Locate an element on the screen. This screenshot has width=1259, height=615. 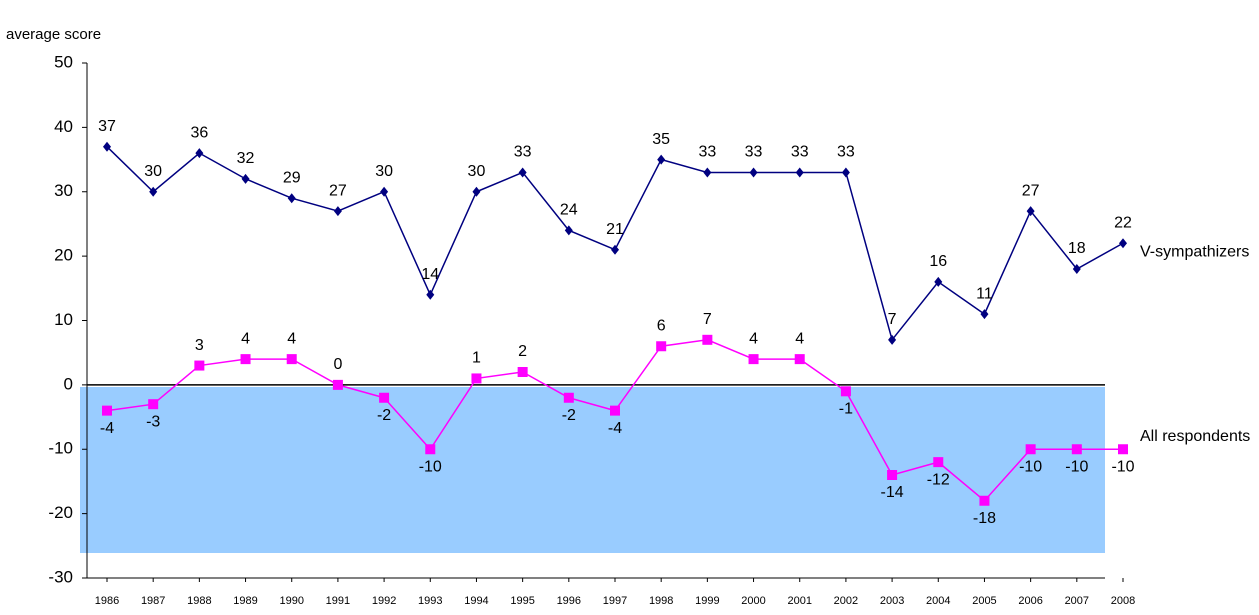
x-tick-label: 1999 is located at coordinates (707, 601).